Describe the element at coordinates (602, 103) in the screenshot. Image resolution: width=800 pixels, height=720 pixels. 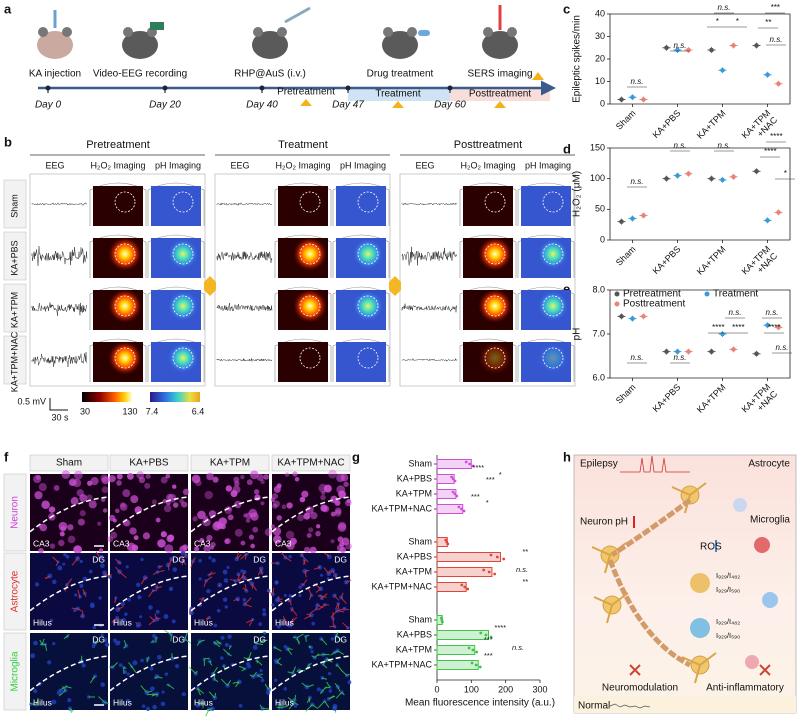
I see `y-tick-label: 0` at that location.